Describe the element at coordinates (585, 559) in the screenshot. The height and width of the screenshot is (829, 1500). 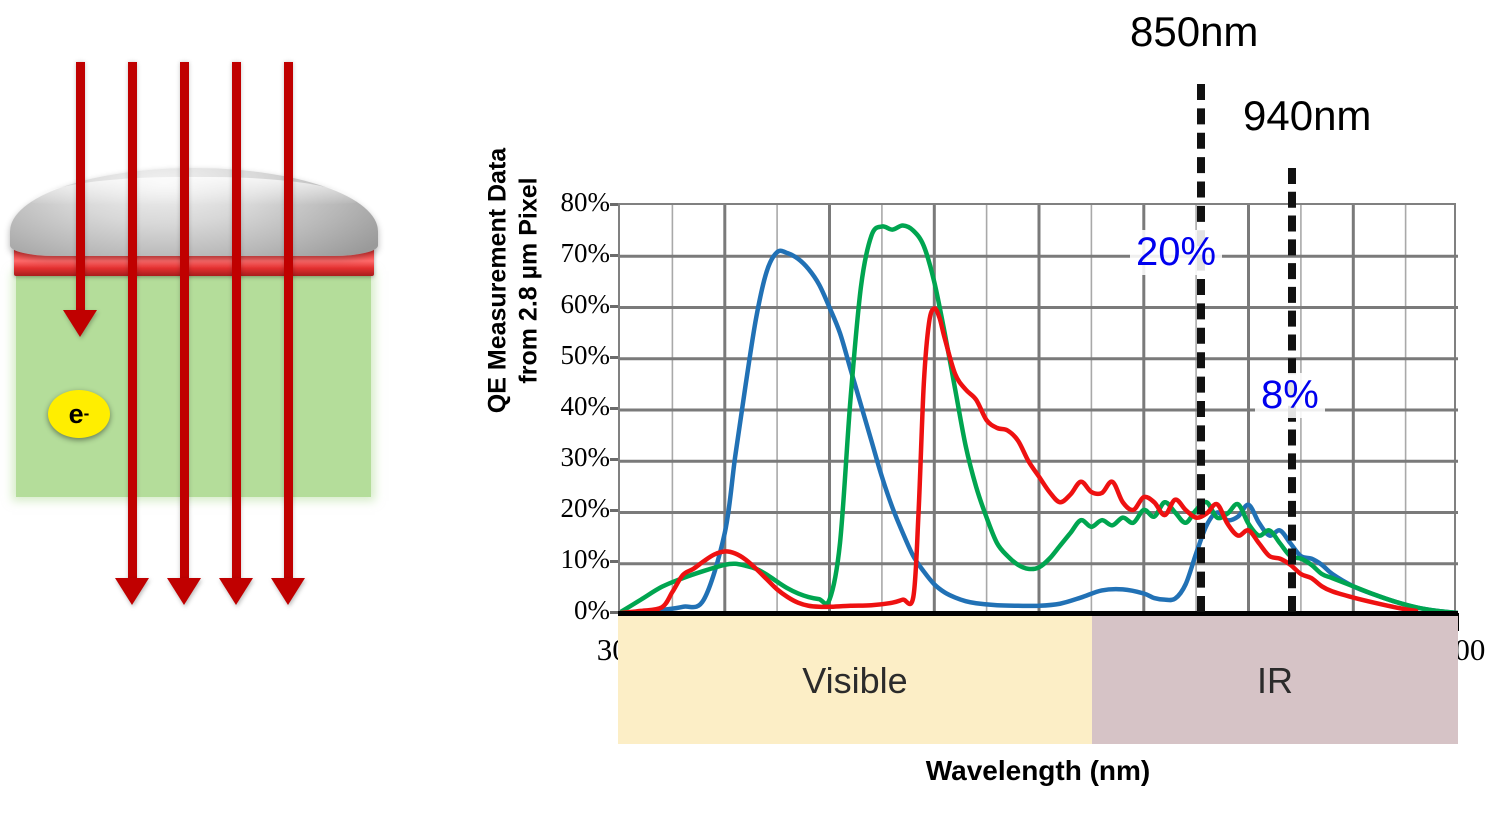
I see `y-tick-label-10: 10%` at that location.